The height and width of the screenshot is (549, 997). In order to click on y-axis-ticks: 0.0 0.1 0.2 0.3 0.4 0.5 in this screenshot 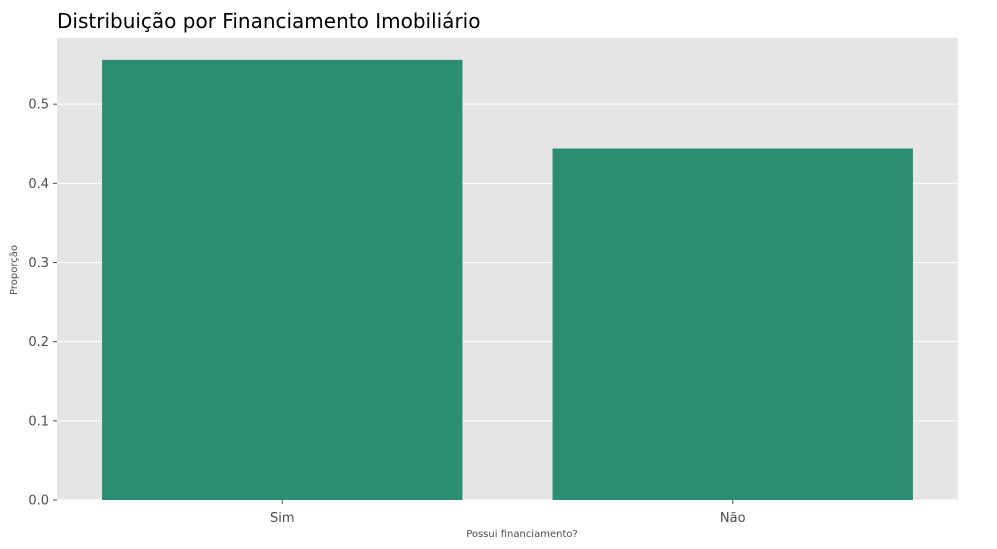, I will do `click(42, 303)`.